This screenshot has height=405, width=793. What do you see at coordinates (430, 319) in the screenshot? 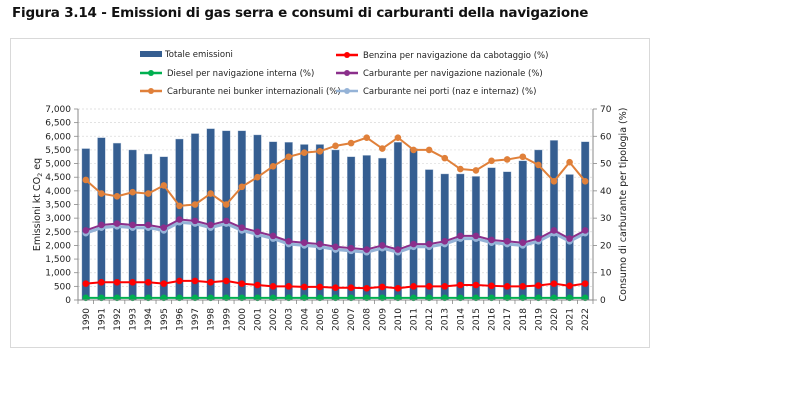
I see `x-tick-label: 2012` at bounding box center [430, 319].